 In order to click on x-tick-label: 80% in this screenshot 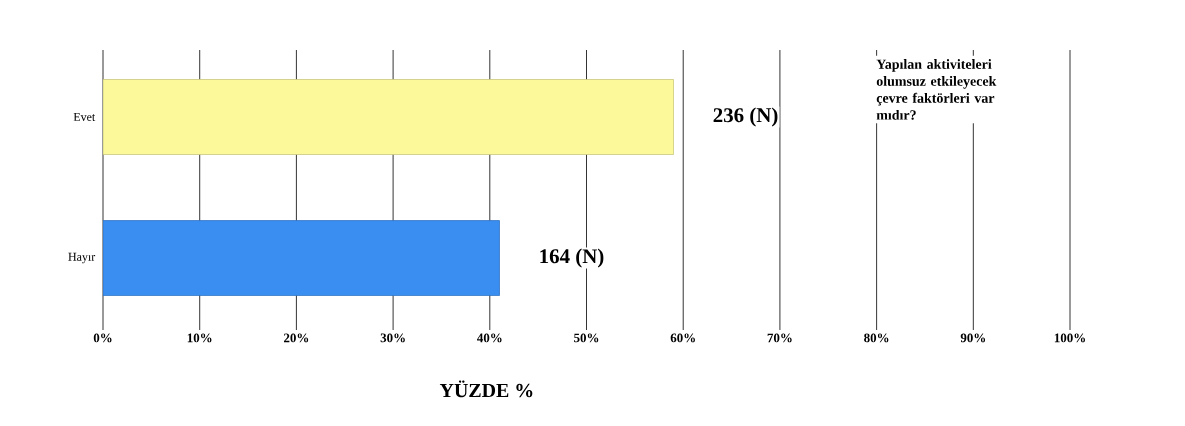, I will do `click(876, 338)`.